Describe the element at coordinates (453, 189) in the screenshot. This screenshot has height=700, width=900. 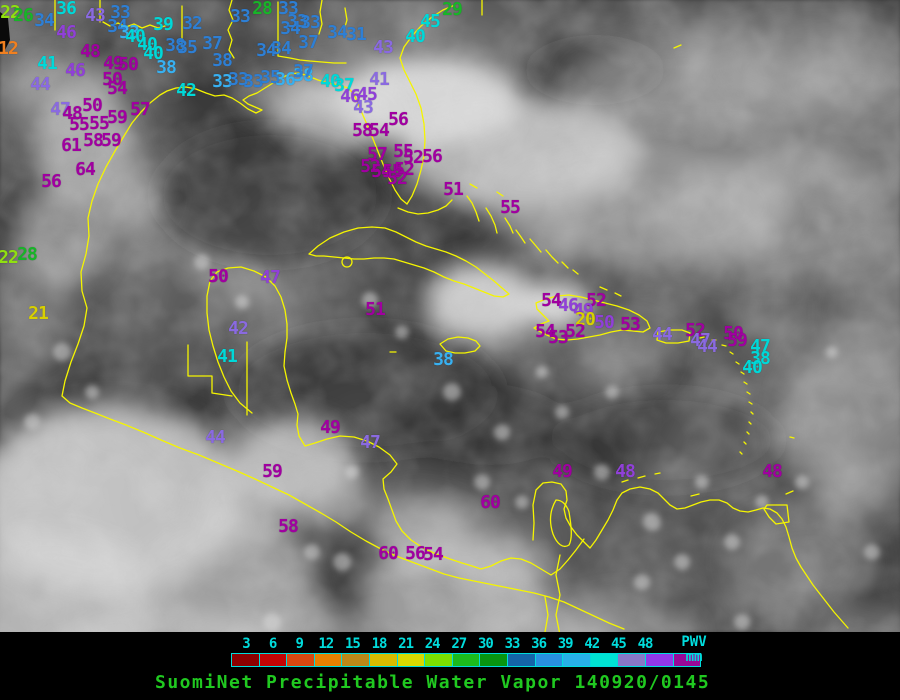
I see `station-pwv-value: 51` at that location.